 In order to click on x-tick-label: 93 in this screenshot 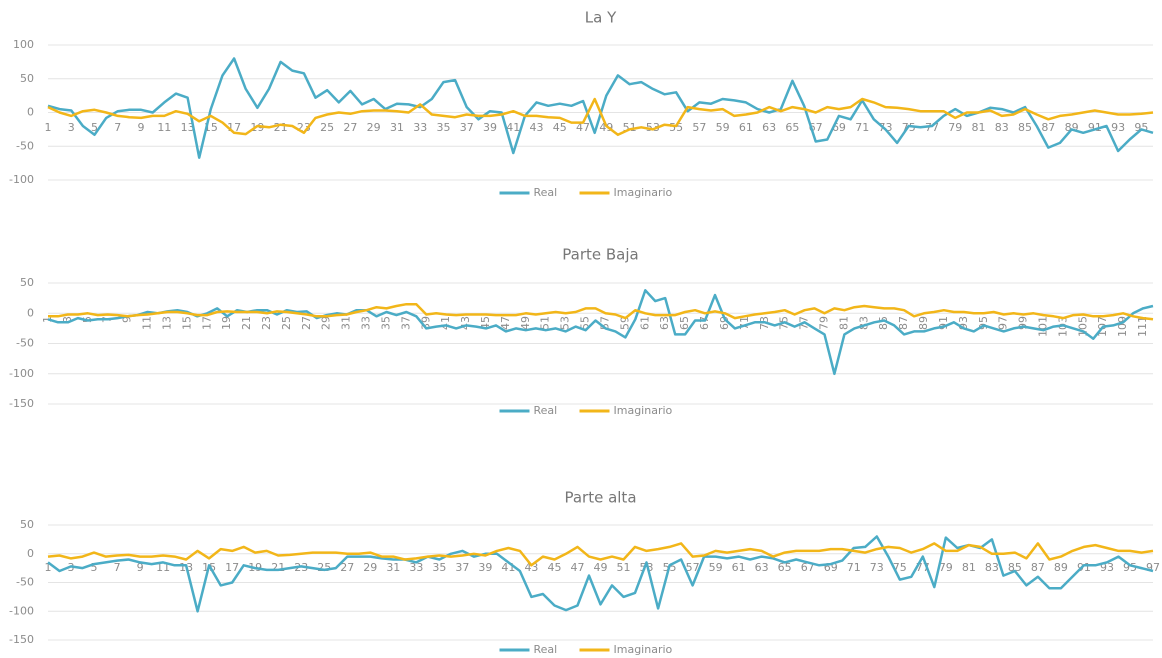, I will do `click(1118, 127)`.